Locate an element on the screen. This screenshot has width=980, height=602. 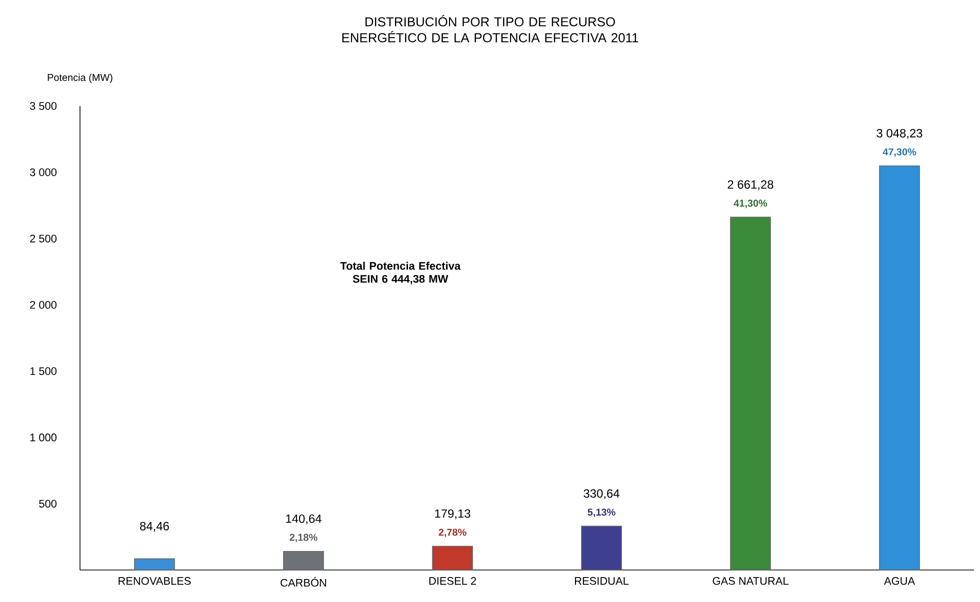
x-tick-label: RESIDUAL is located at coordinates (602, 581).